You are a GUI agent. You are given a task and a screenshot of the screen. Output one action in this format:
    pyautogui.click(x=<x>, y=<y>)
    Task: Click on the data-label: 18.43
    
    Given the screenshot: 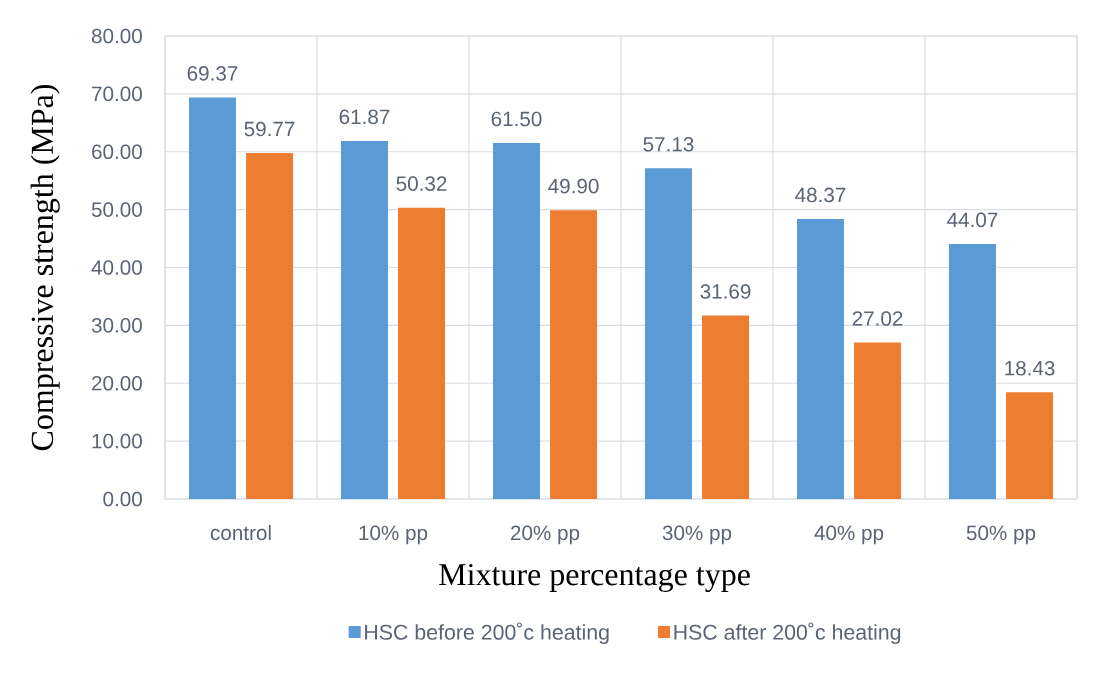 What is the action you would take?
    pyautogui.click(x=1030, y=368)
    